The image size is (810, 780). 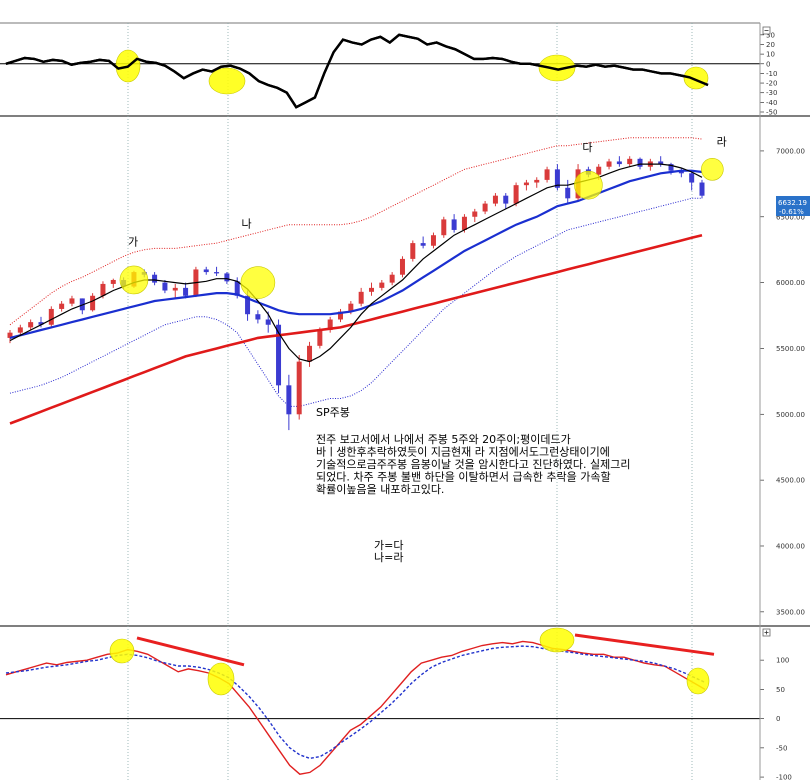 What do you see at coordinates (722, 142) in the screenshot?
I see `point-label-3: 라` at bounding box center [722, 142].